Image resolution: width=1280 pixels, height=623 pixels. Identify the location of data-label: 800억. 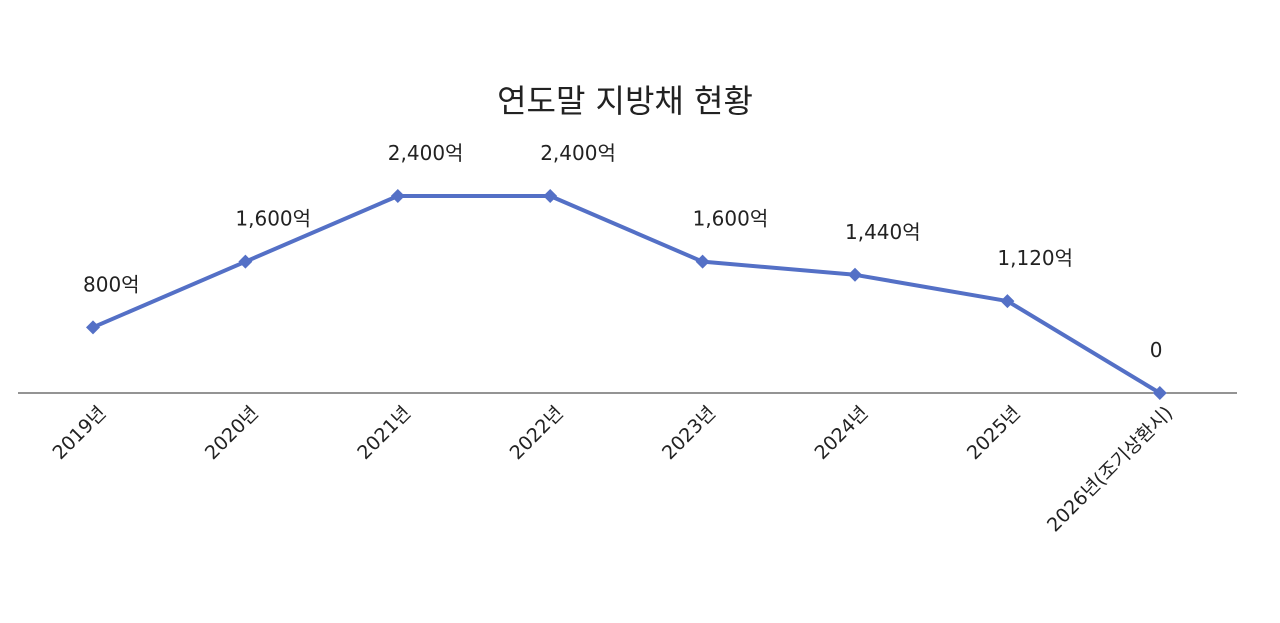
(111, 284).